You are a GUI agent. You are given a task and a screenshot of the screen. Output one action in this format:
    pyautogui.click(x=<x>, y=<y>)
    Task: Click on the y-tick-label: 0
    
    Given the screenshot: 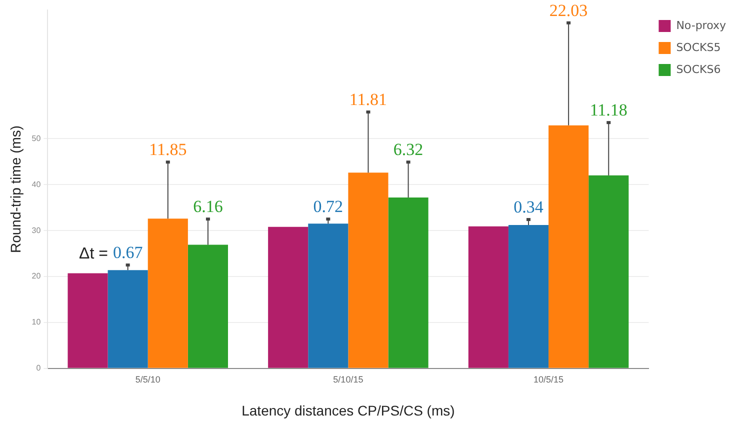 What is the action you would take?
    pyautogui.click(x=39, y=368)
    